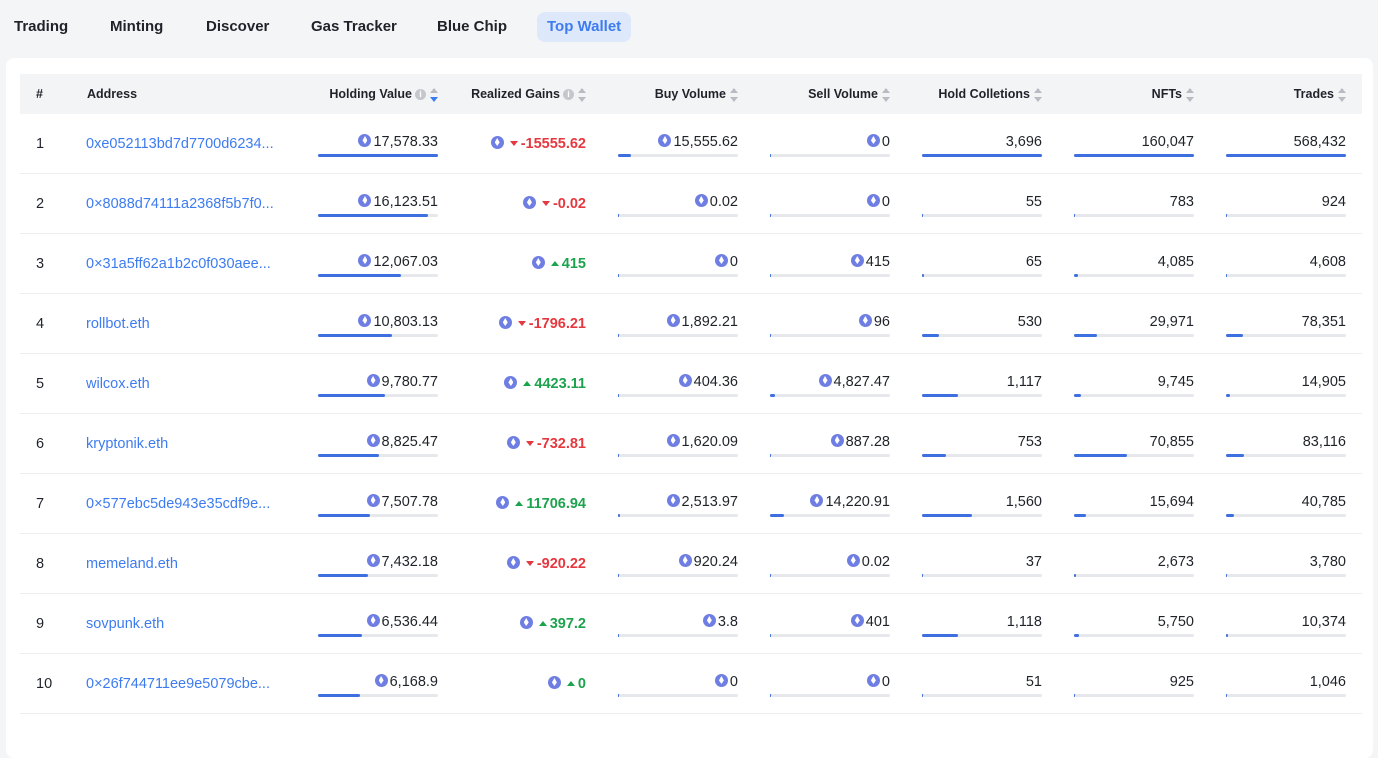  I want to click on tab-minting: Minting, so click(137, 26).